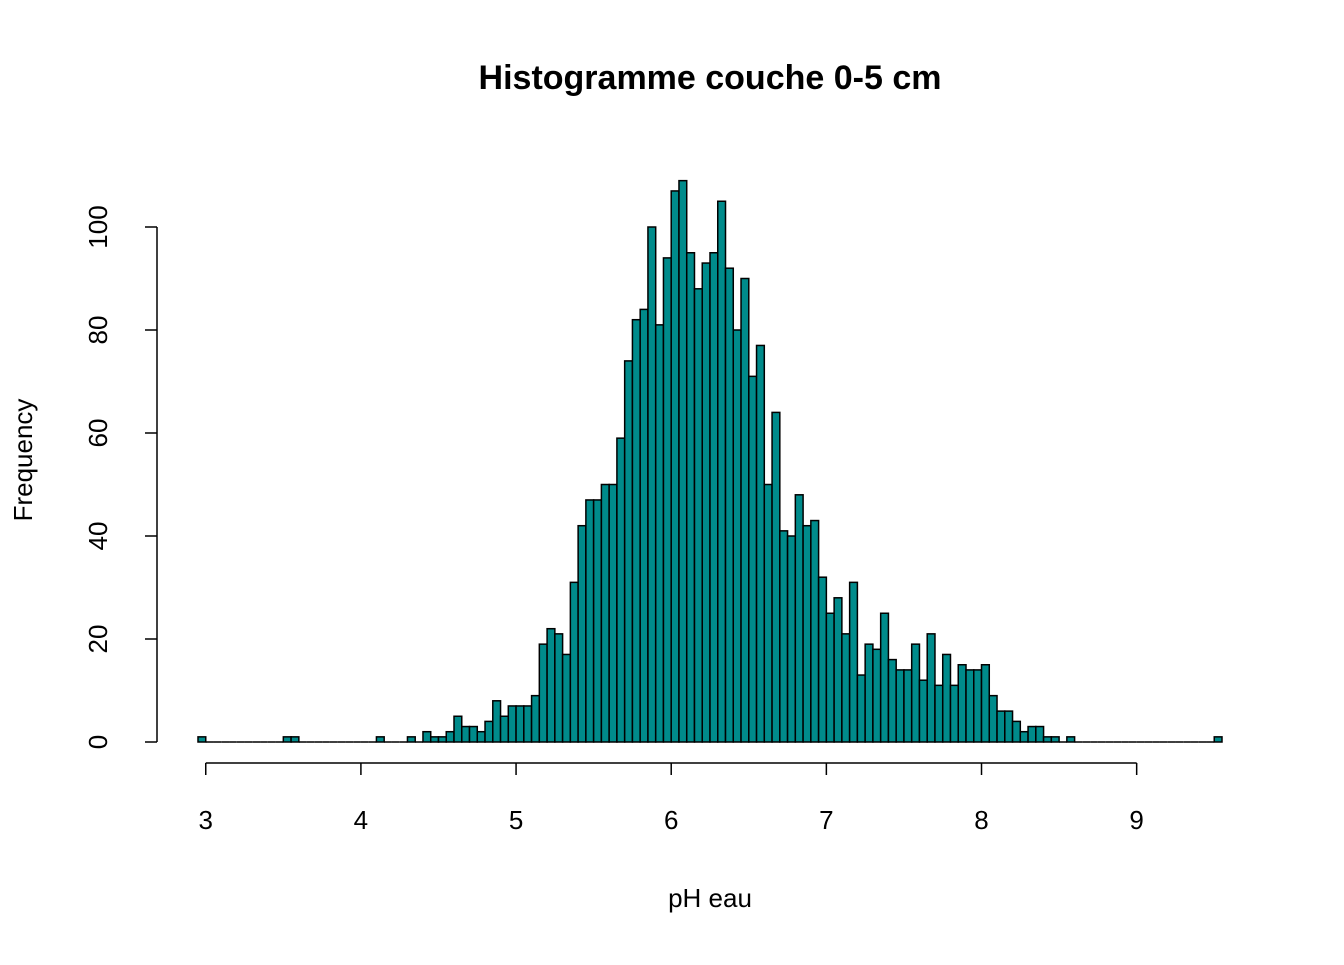 Image resolution: width=1344 pixels, height=965 pixels. Describe the element at coordinates (981, 820) in the screenshot. I see `x-tick-label: 8` at that location.